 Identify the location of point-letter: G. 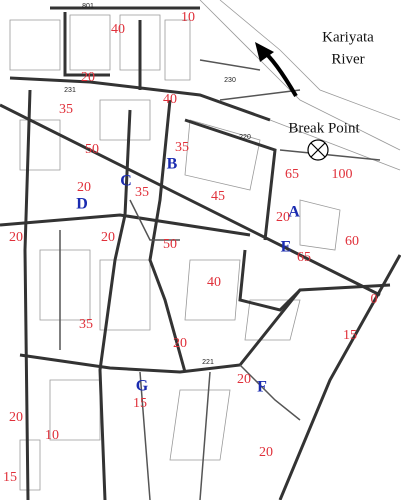
(142, 386).